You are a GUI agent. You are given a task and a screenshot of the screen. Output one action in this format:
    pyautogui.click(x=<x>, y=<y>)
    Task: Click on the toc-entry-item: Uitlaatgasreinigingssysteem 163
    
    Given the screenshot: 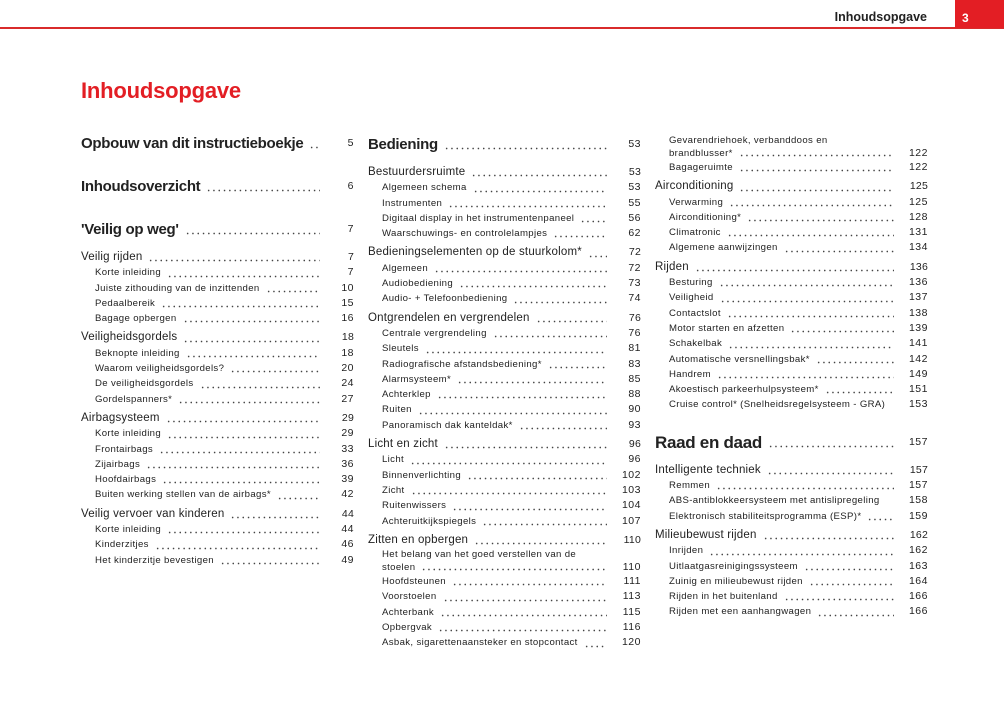 What is the action you would take?
    pyautogui.click(x=791, y=566)
    